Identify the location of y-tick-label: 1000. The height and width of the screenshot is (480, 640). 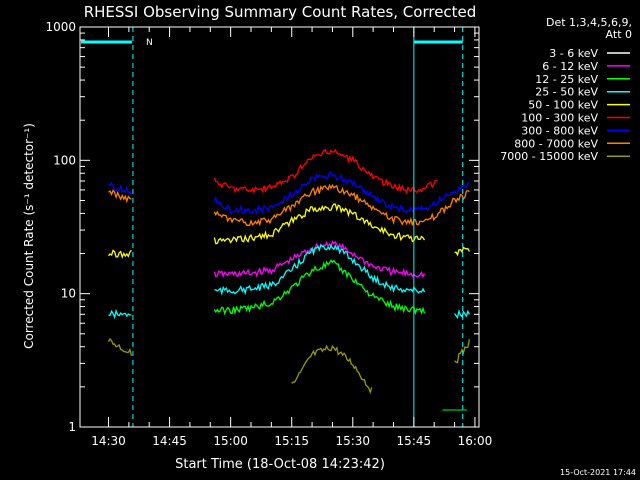
(60, 27).